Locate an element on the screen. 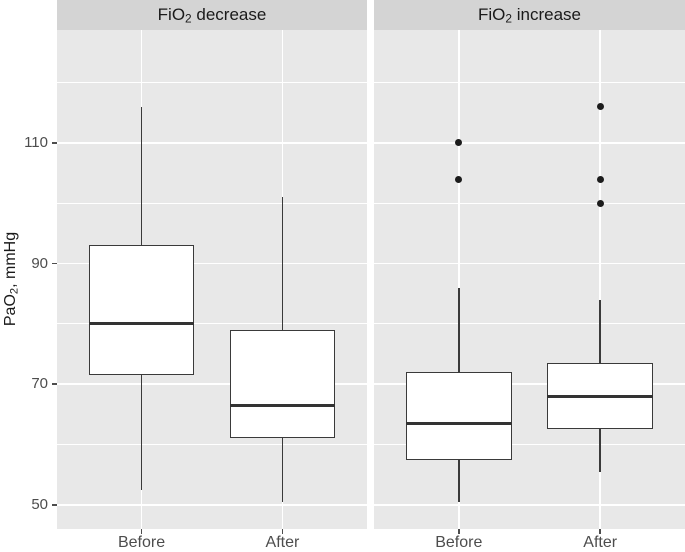 The image size is (685, 552). y-tick-label: 70 is located at coordinates (39, 384).